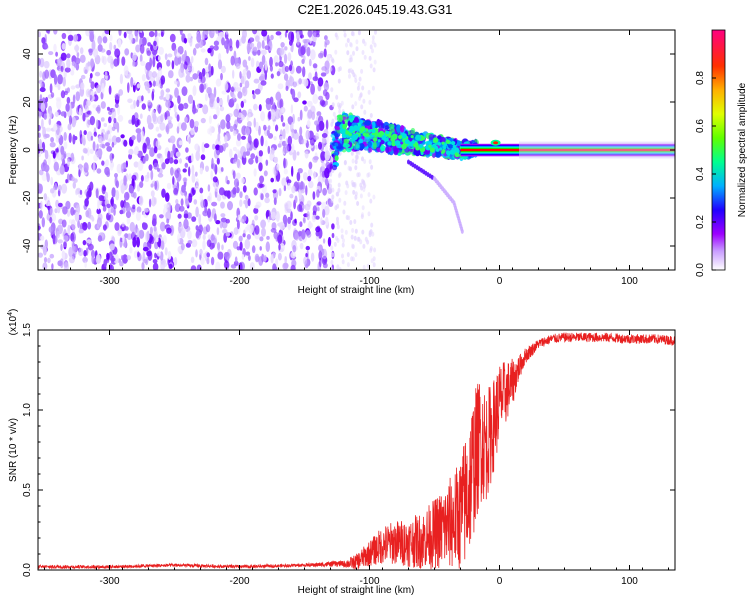  Describe the element at coordinates (742, 149) in the screenshot. I see `colorbar-title: Normalized spectral amplitude` at that location.